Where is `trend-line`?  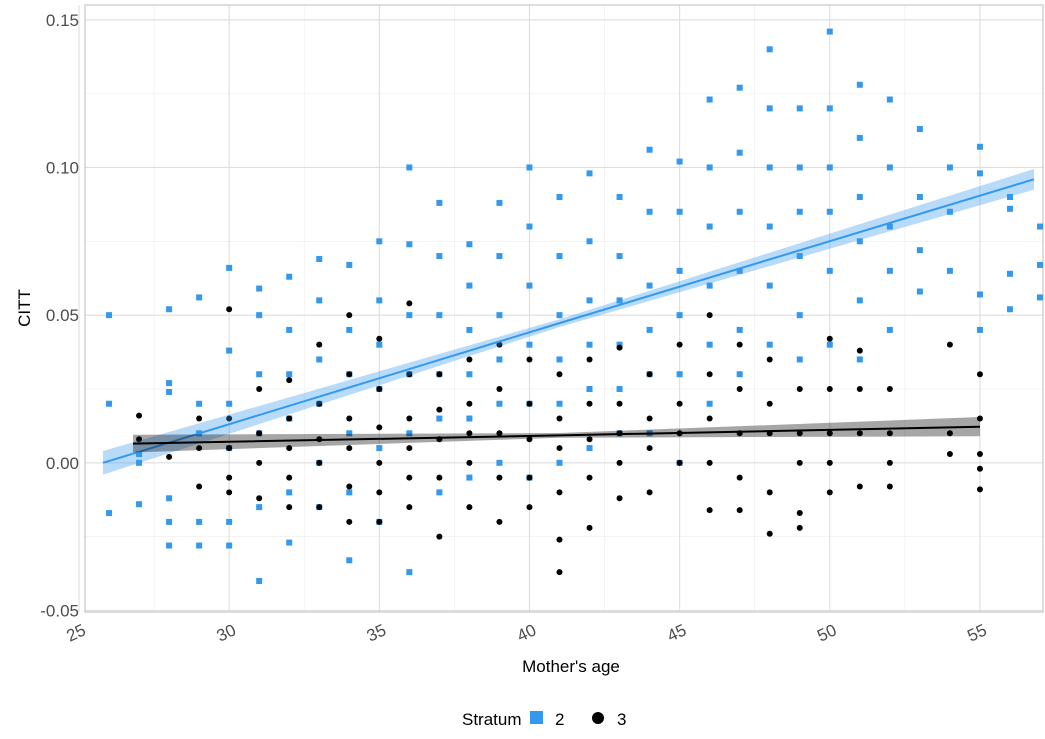
trend-line is located at coordinates (556, 435).